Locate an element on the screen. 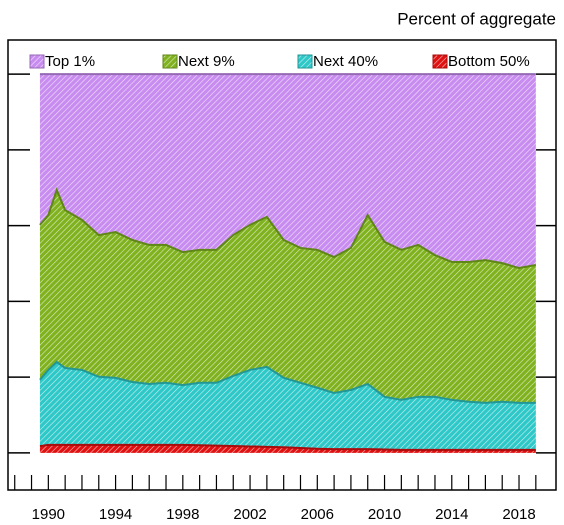 Image resolution: width=564 pixels, height=525 pixels. x-tick-label: 1998 is located at coordinates (182, 514).